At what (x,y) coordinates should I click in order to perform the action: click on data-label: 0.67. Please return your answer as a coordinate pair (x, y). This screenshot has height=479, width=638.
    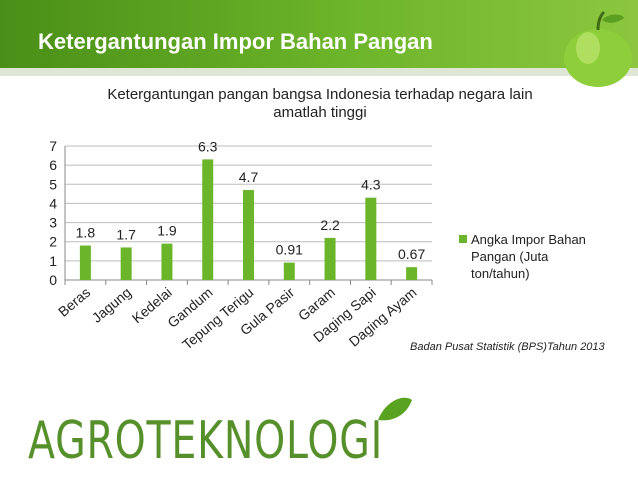
    Looking at the image, I should click on (411, 254).